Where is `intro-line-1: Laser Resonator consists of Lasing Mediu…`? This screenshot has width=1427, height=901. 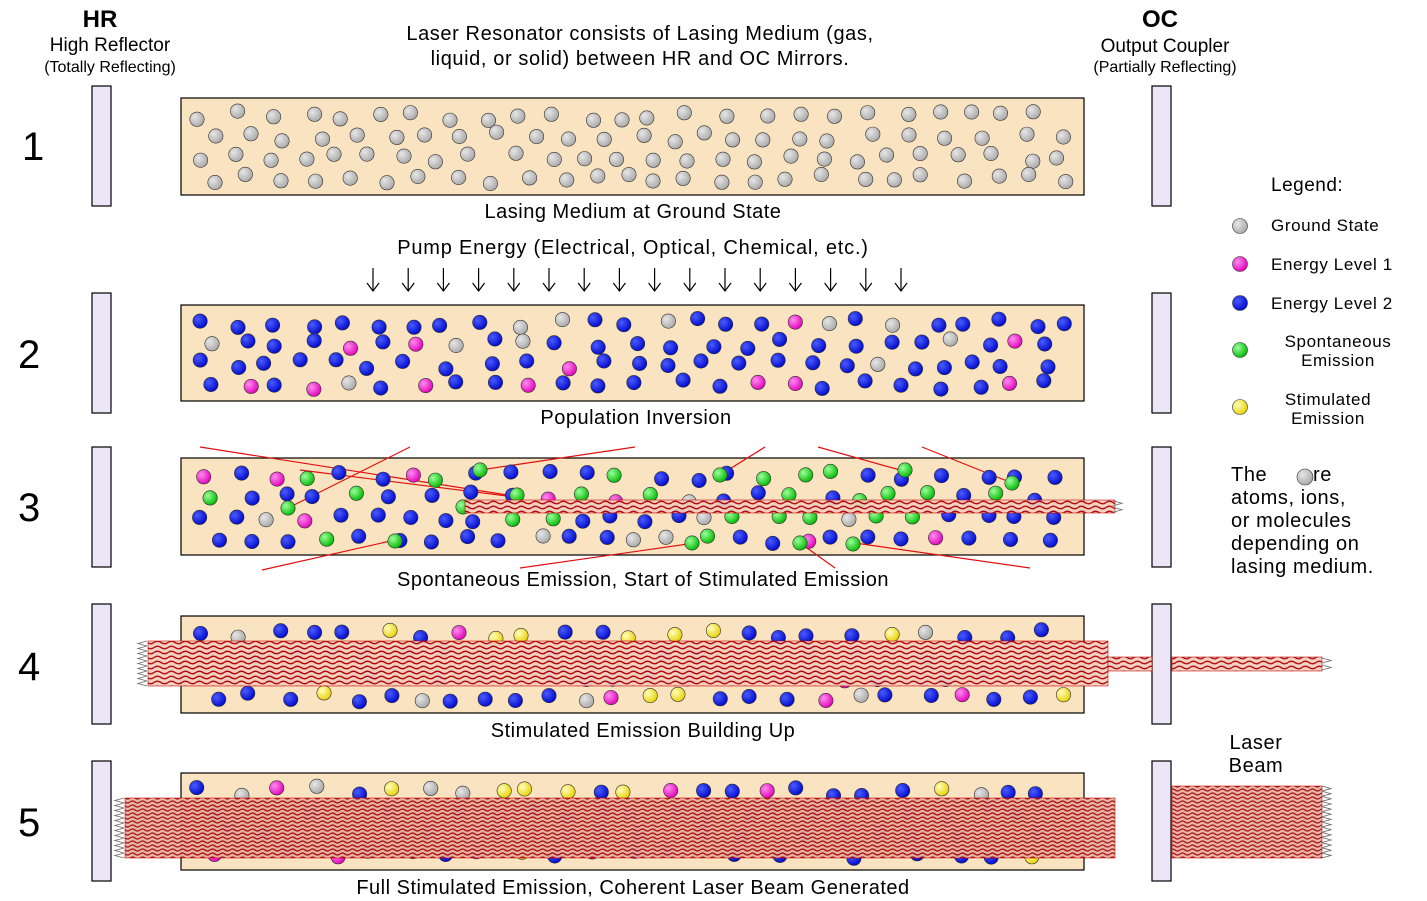
intro-line-1: Laser Resonator consists of Lasing Mediu… is located at coordinates (640, 34).